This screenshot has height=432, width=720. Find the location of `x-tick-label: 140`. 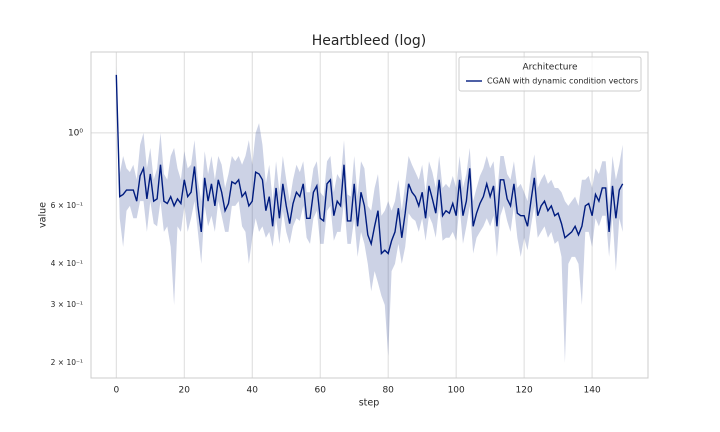

x-tick-label: 140 is located at coordinates (592, 391).